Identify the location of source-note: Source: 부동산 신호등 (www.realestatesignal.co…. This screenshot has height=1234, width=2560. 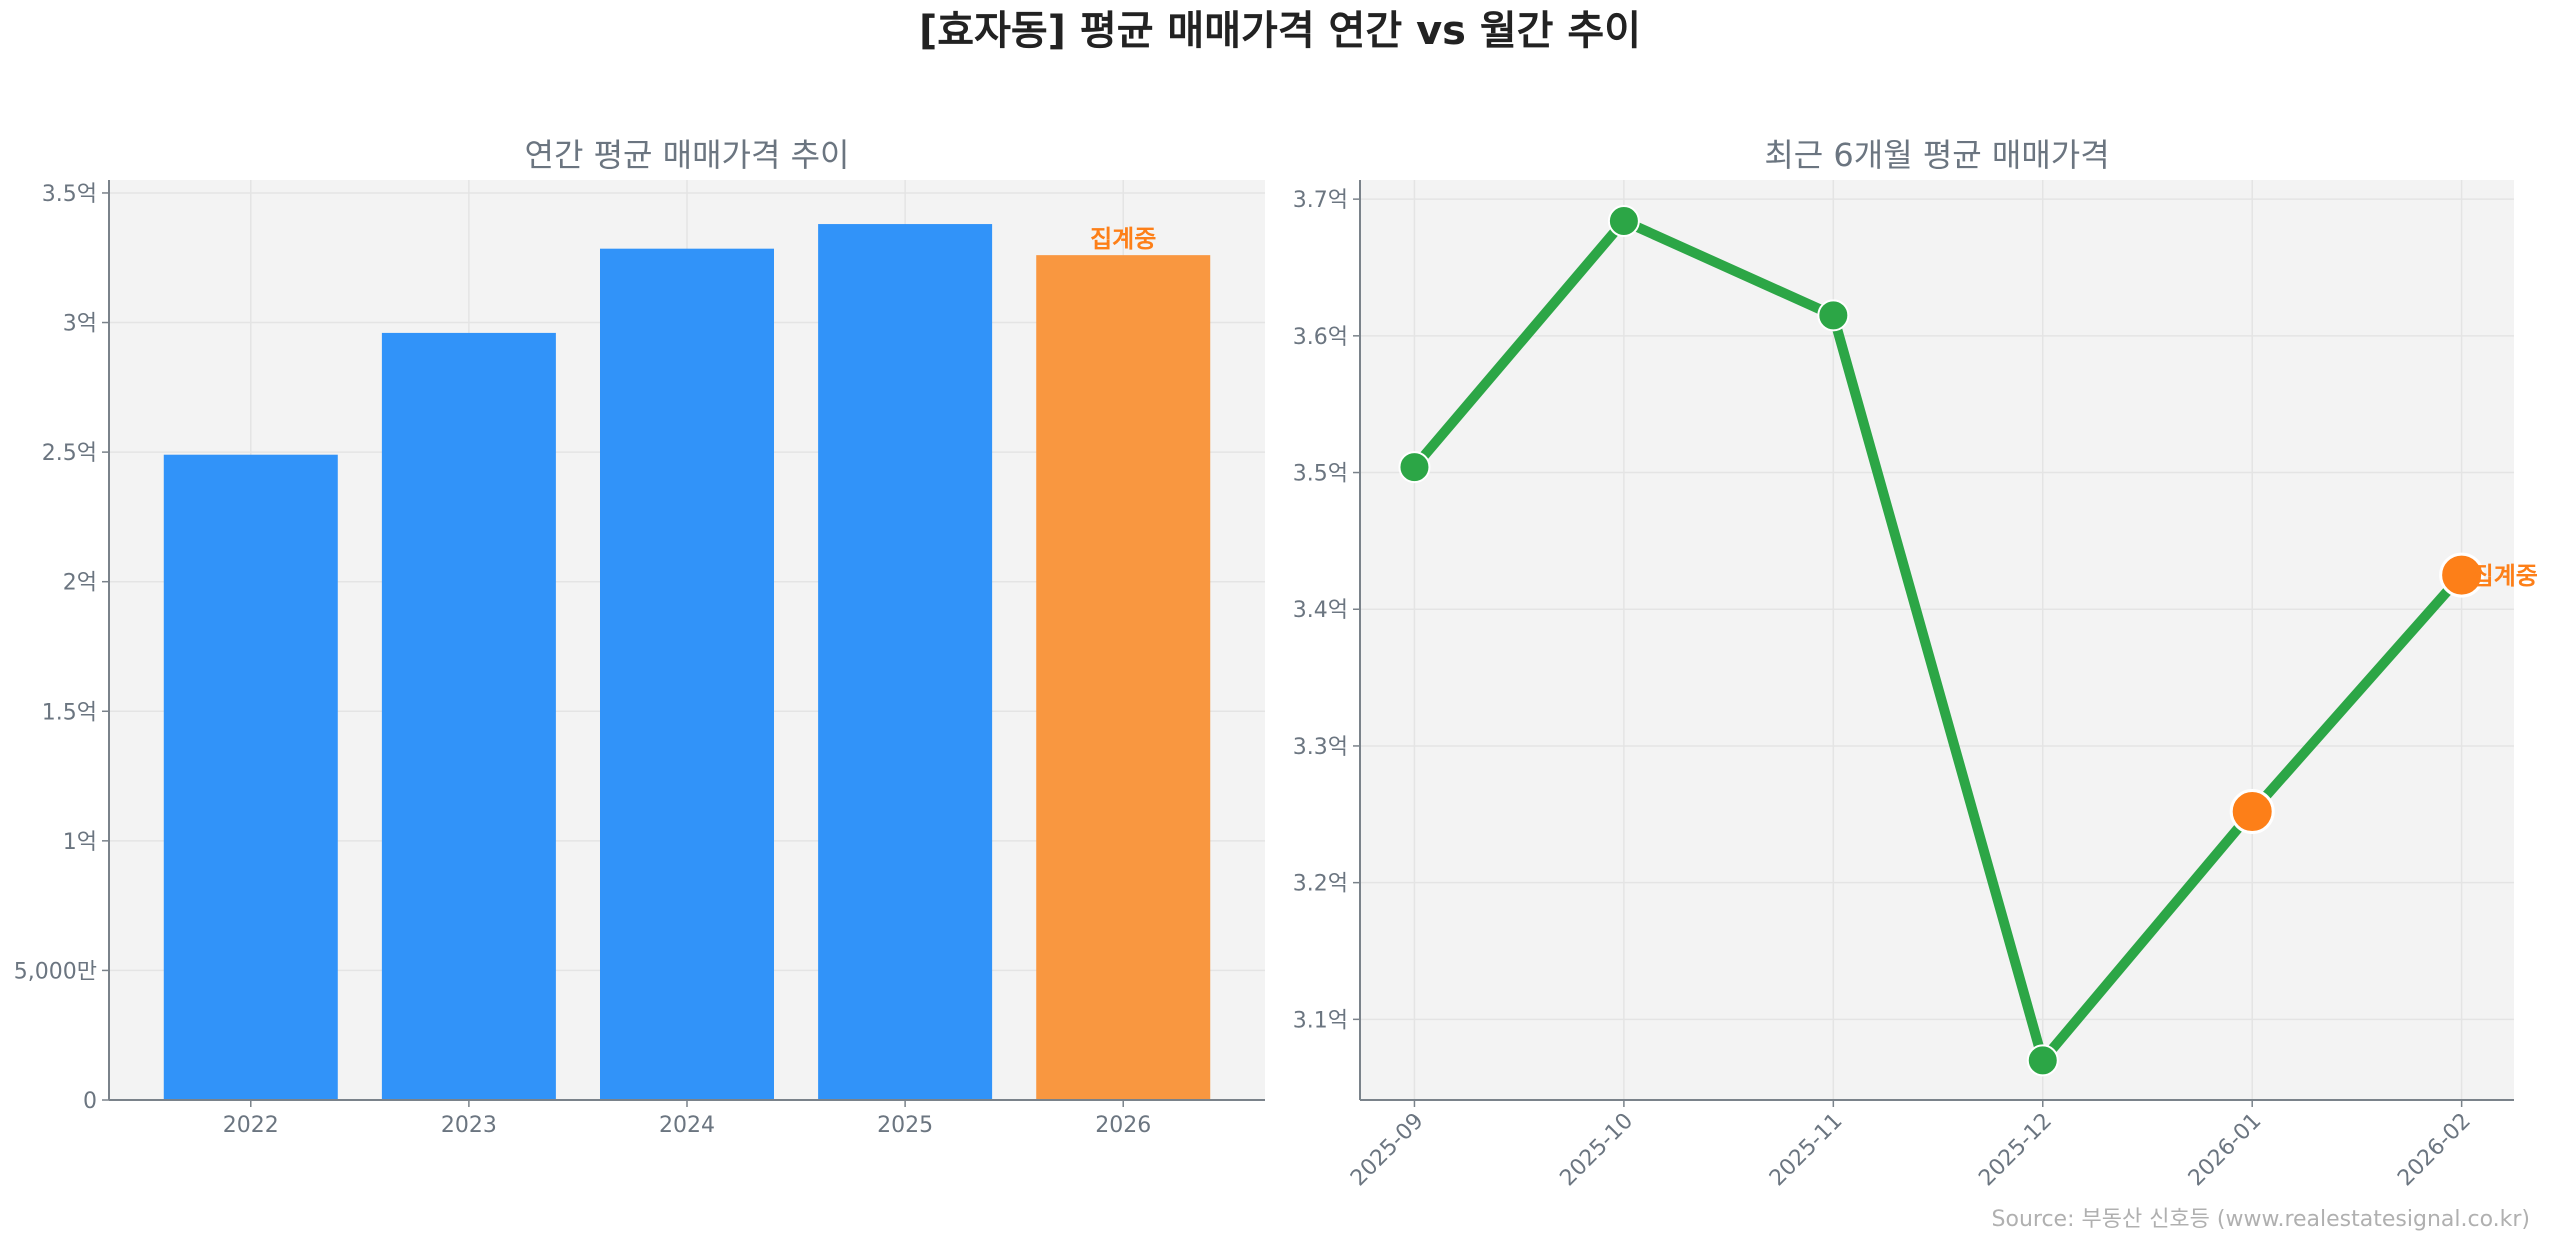
(2261, 1219).